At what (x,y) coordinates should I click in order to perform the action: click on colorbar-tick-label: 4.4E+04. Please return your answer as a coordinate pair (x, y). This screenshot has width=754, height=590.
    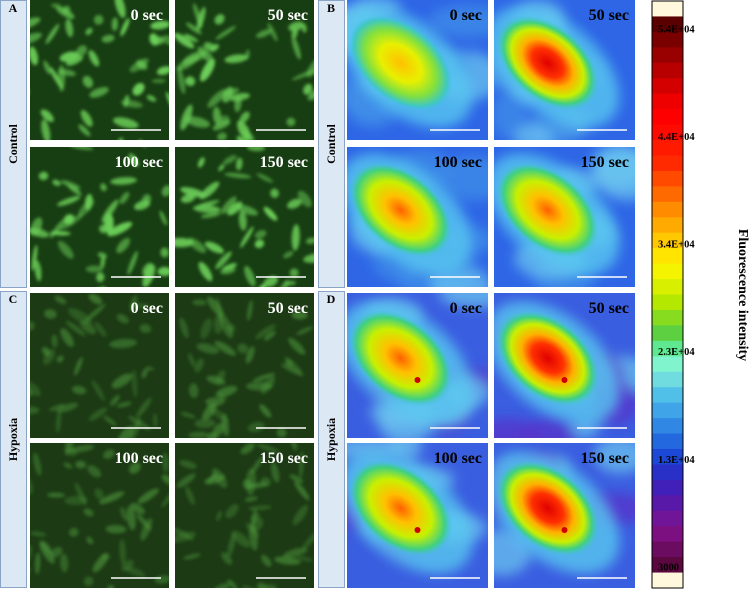
    Looking at the image, I should click on (676, 137).